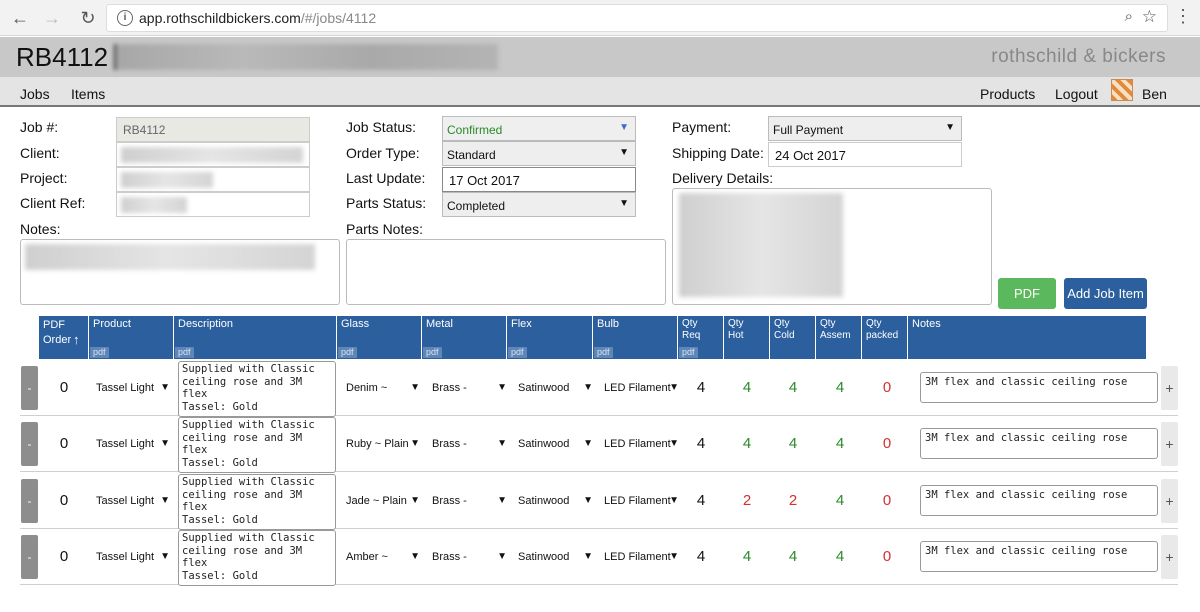 The image size is (1200, 612). I want to click on forward-icon: →, so click(52, 18).